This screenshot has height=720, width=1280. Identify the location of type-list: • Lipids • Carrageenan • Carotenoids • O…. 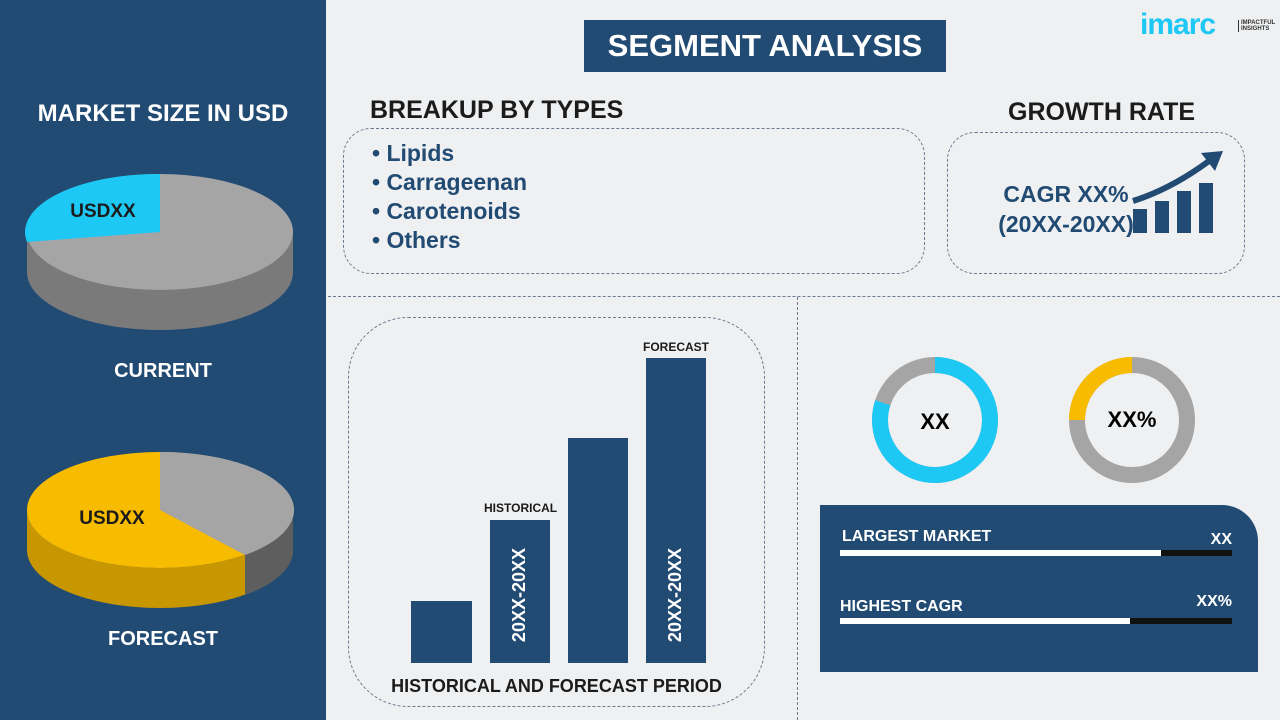
(648, 197).